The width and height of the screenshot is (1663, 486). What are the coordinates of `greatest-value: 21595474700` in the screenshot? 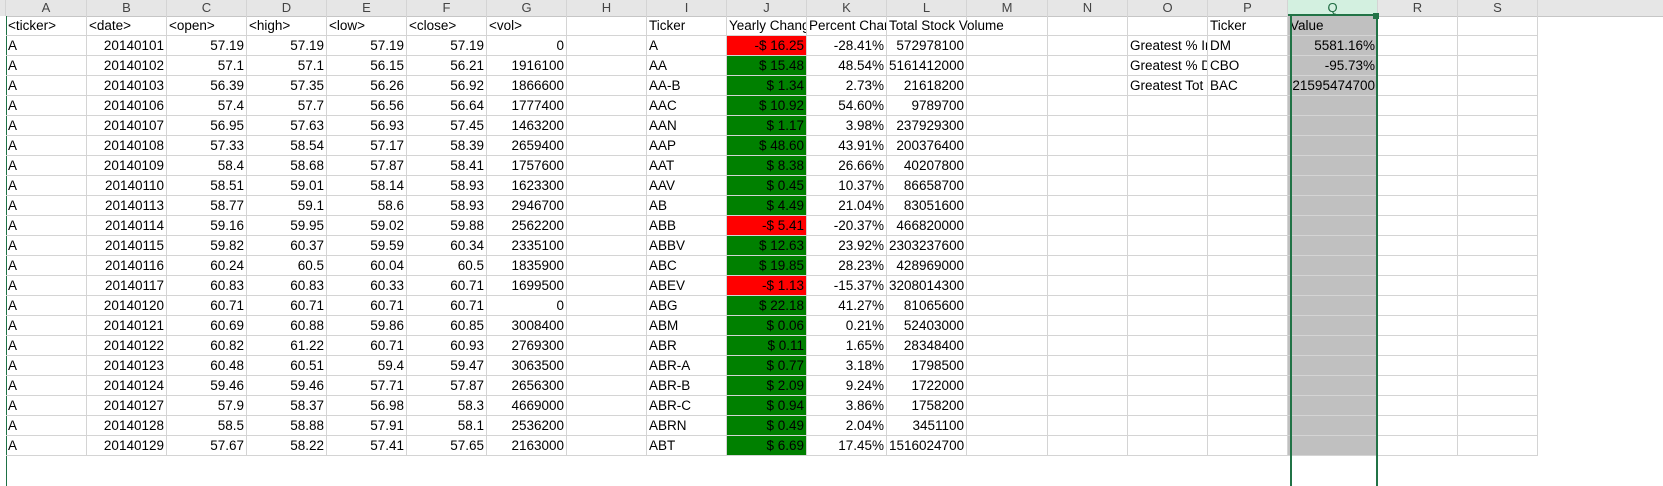 It's located at (1333, 86).